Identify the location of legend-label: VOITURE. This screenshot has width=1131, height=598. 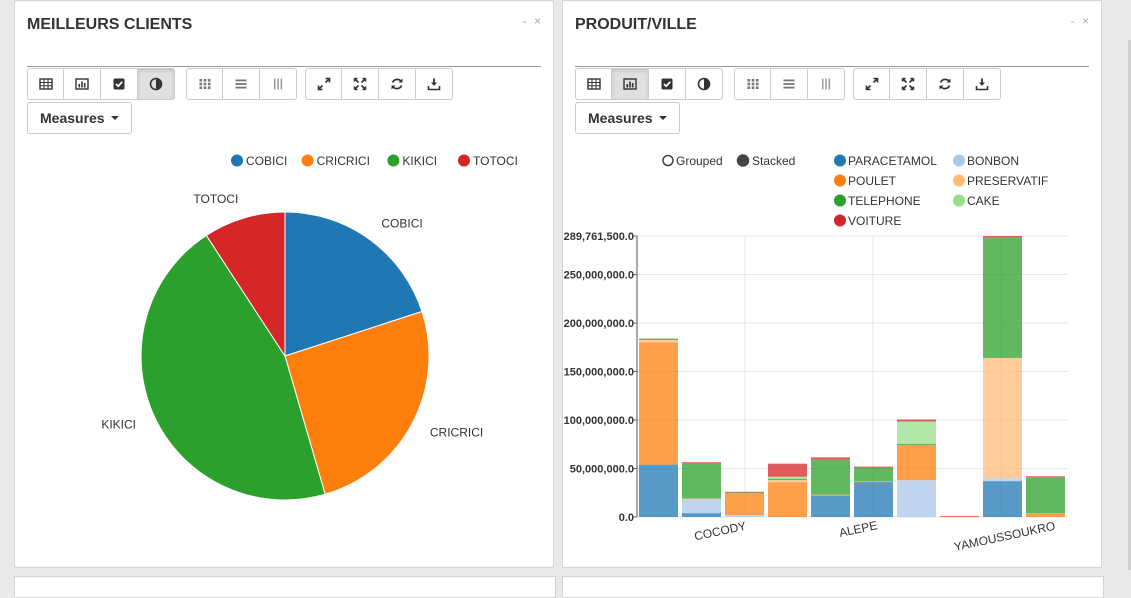
(874, 221).